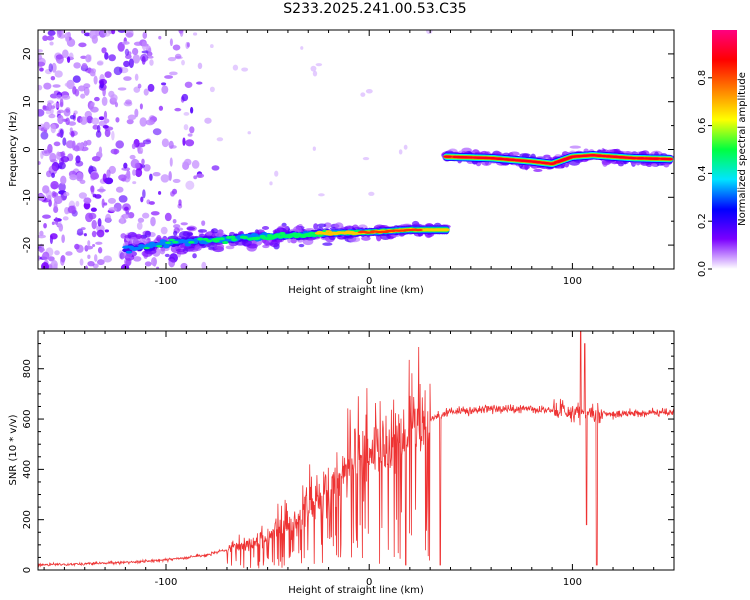 The image size is (750, 600). I want to click on figure-title: S233.2025.241.00.53.C35, so click(375, 9).